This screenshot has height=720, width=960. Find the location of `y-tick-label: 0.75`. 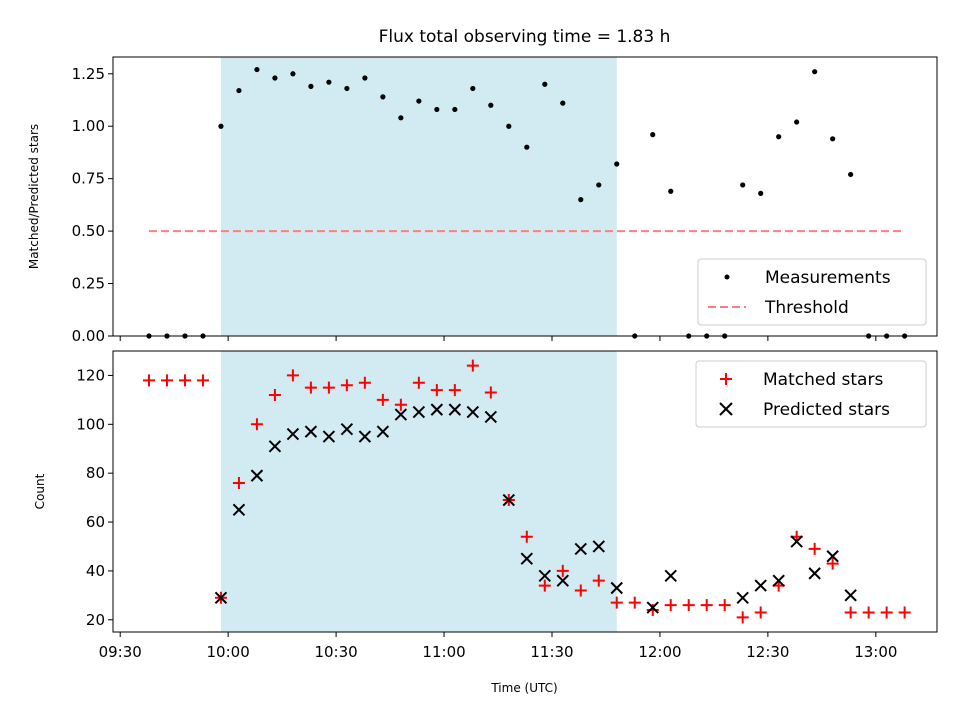

y-tick-label: 0.75 is located at coordinates (88, 179).